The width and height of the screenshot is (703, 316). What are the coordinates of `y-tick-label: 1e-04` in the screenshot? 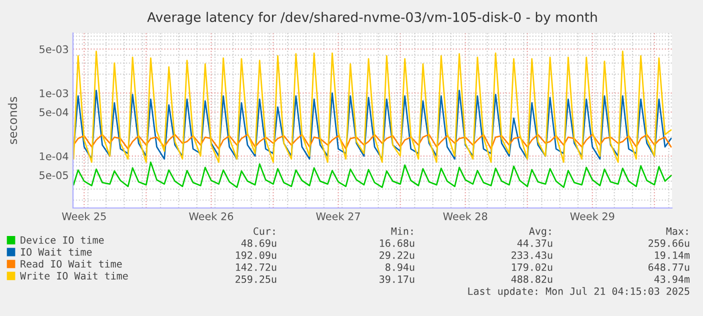 It's located at (54, 156).